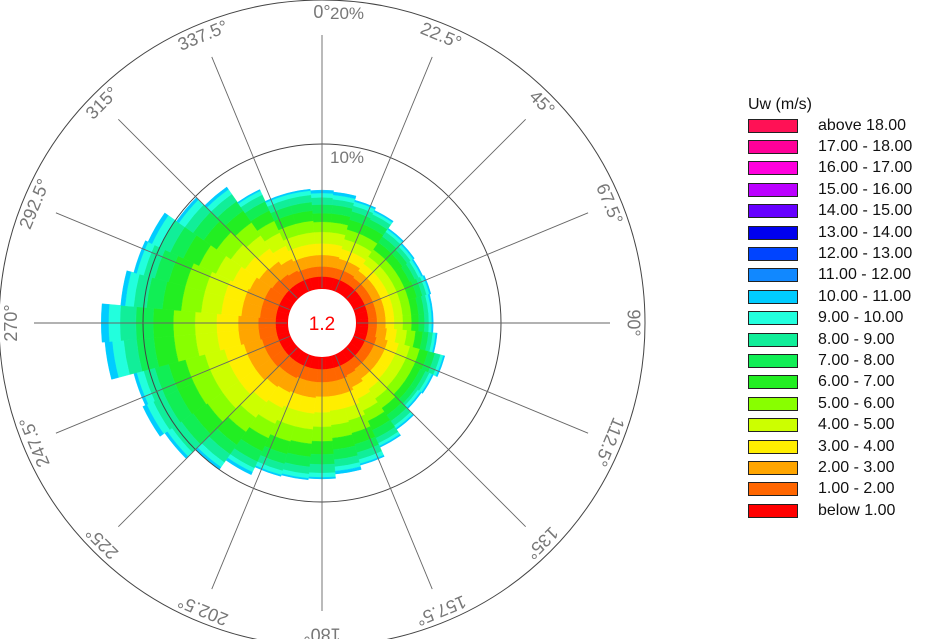 The image size is (935, 639). I want to click on radial-label-10: 10%, so click(347, 157).